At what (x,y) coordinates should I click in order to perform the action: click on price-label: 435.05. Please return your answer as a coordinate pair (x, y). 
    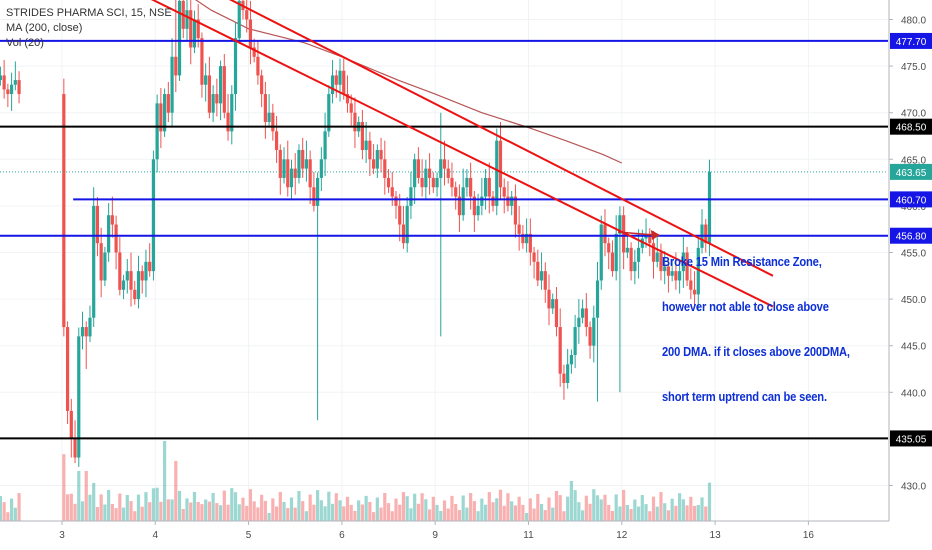
    Looking at the image, I should click on (911, 439).